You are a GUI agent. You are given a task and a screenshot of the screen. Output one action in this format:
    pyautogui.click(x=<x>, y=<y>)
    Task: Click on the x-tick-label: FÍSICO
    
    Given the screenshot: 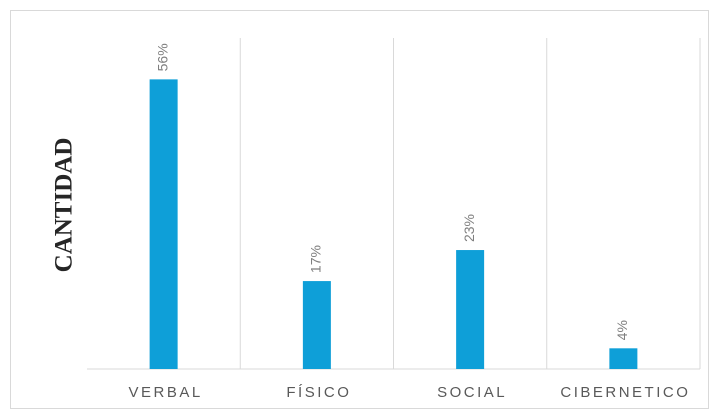 What is the action you would take?
    pyautogui.click(x=318, y=392)
    